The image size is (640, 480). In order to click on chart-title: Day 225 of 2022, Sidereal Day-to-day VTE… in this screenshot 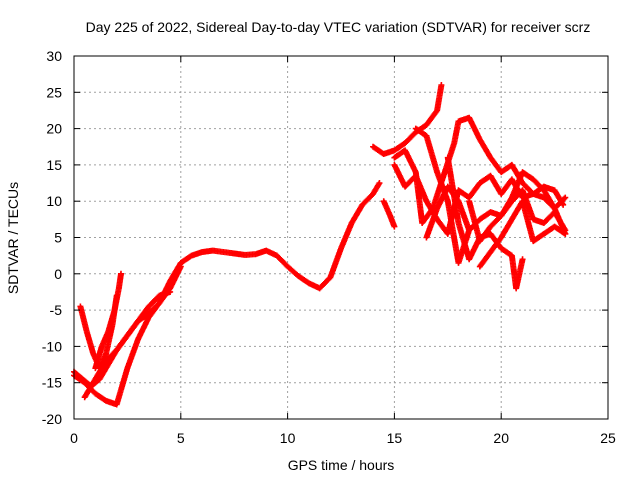, I will do `click(338, 27)`.